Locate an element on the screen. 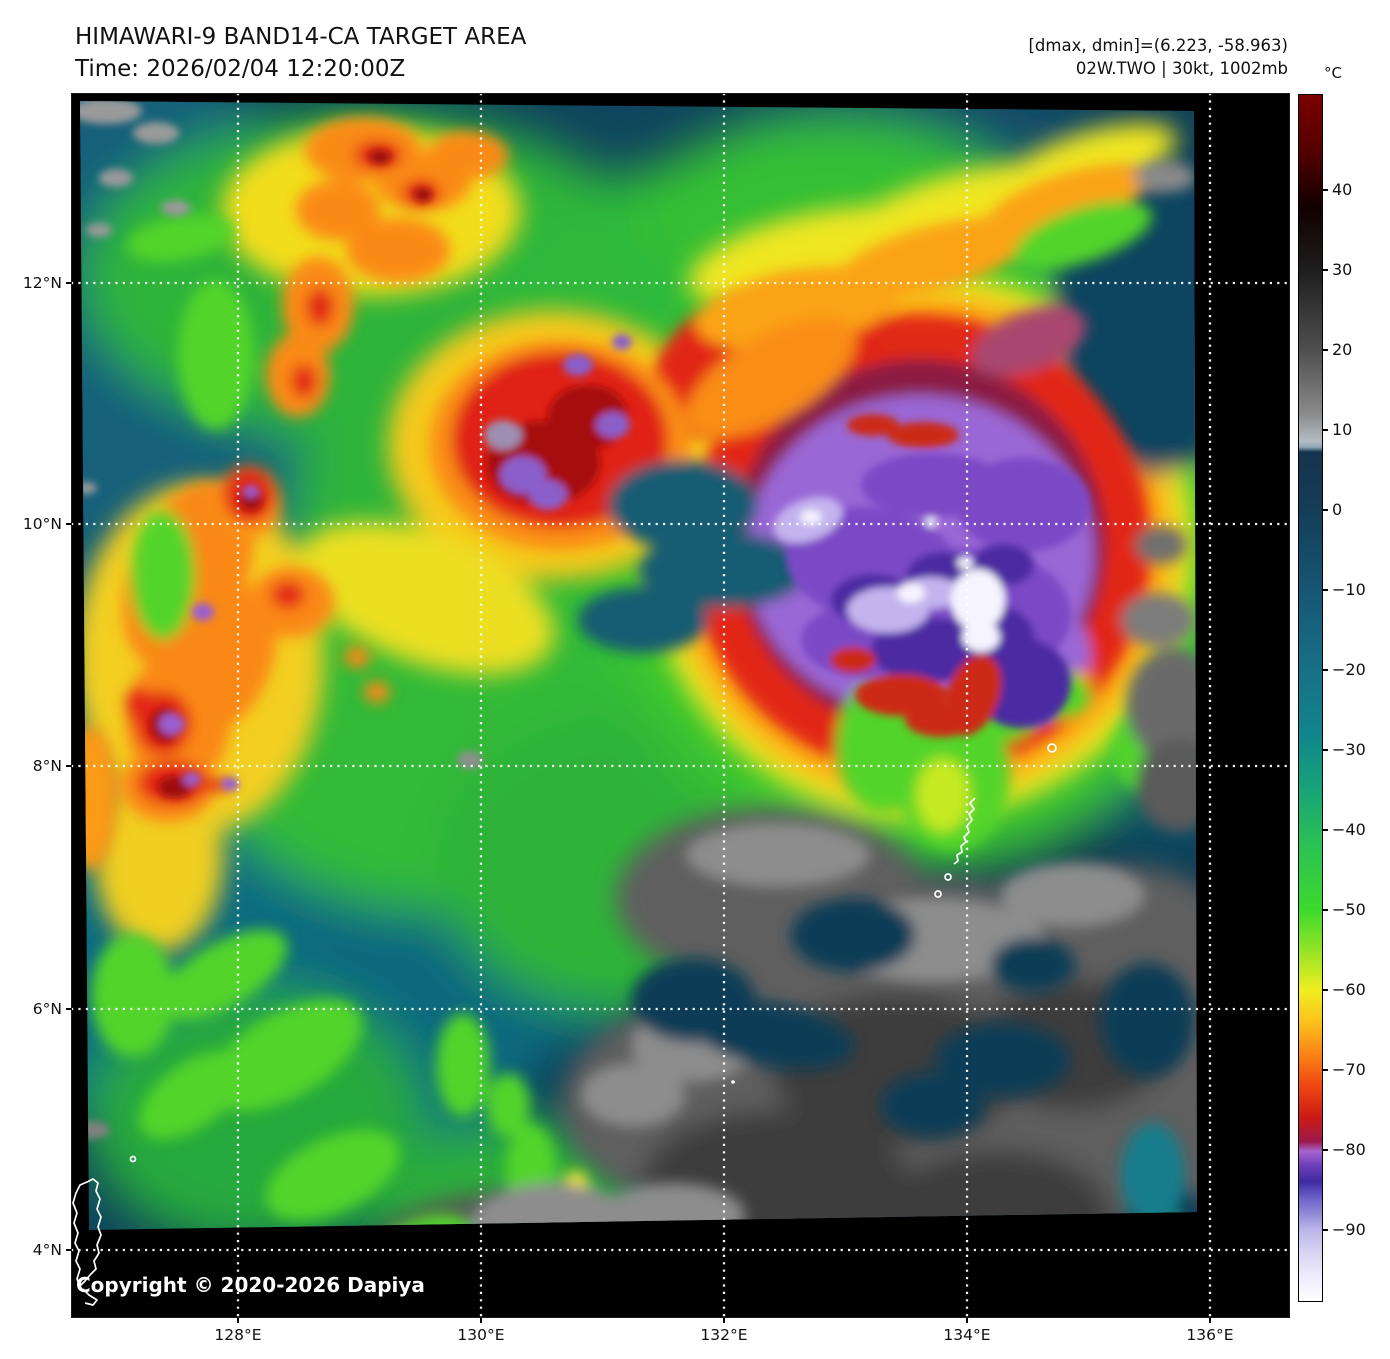  time-subtitle: Time: 2026/02/04 12:20:00Z is located at coordinates (240, 69).